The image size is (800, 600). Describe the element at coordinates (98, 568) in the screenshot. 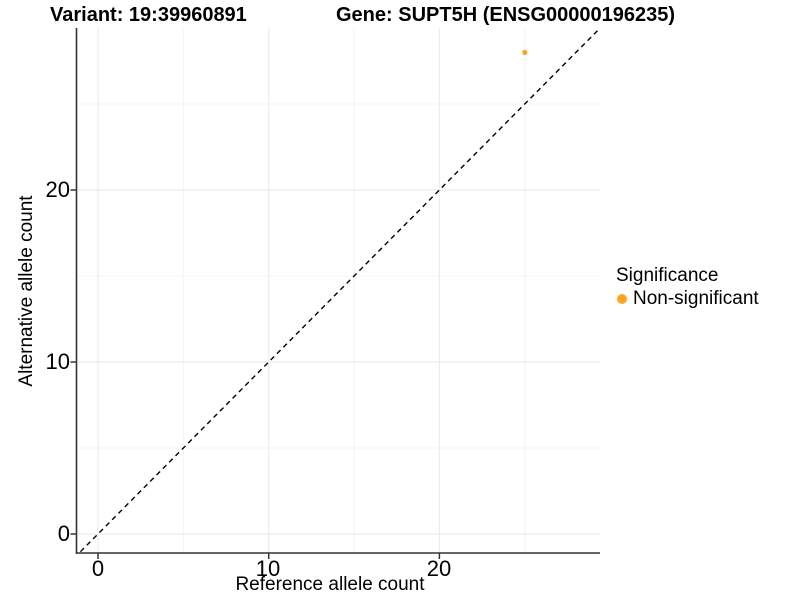

I see `x-tick-label: 0` at that location.